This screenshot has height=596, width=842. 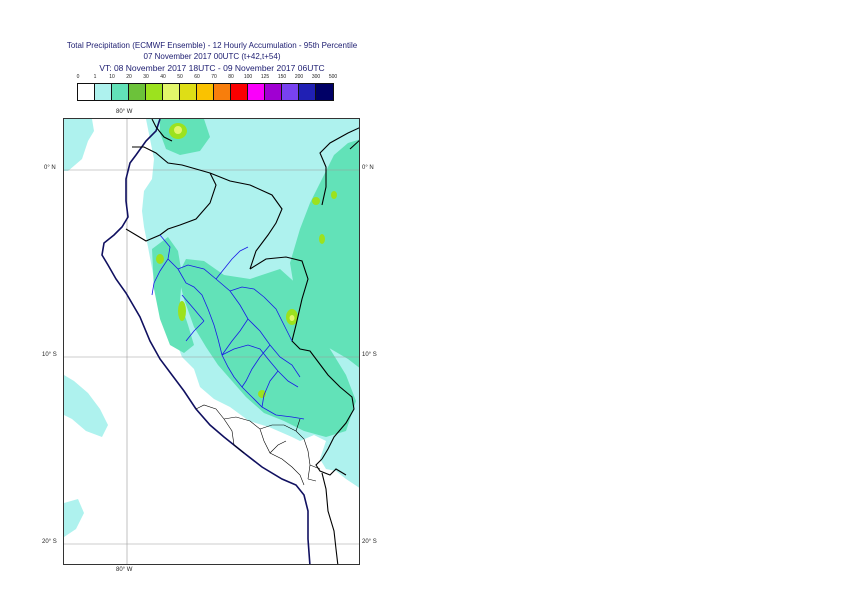 What do you see at coordinates (180, 77) in the screenshot?
I see `legend-label: 50` at bounding box center [180, 77].